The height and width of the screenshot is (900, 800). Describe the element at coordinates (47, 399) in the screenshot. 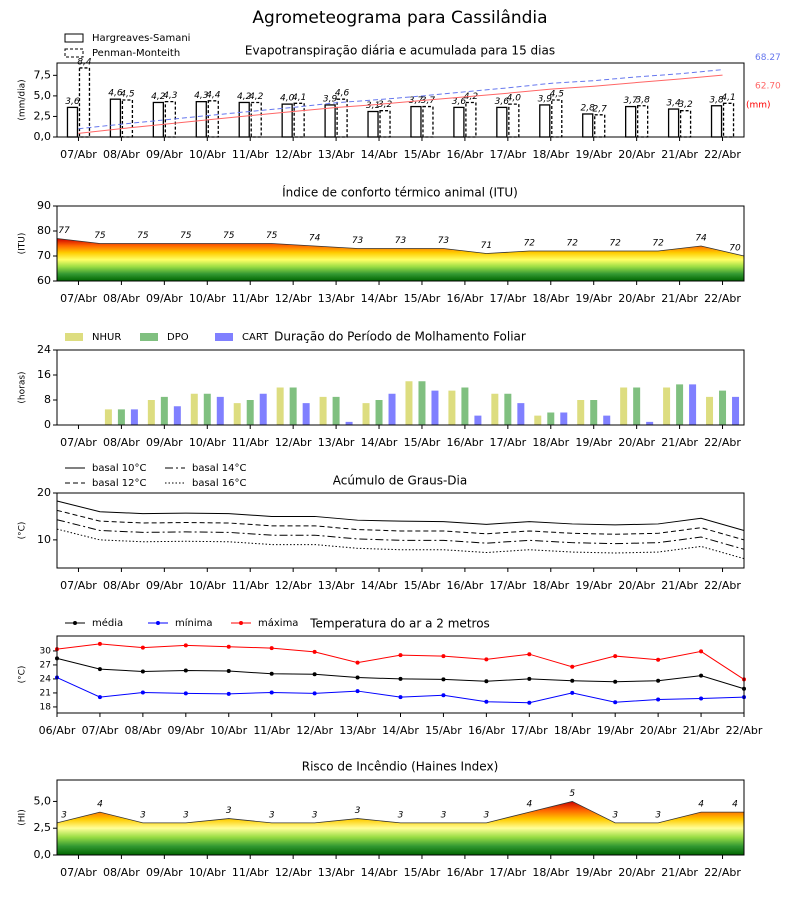

I see `y-tick-label: 8` at that location.